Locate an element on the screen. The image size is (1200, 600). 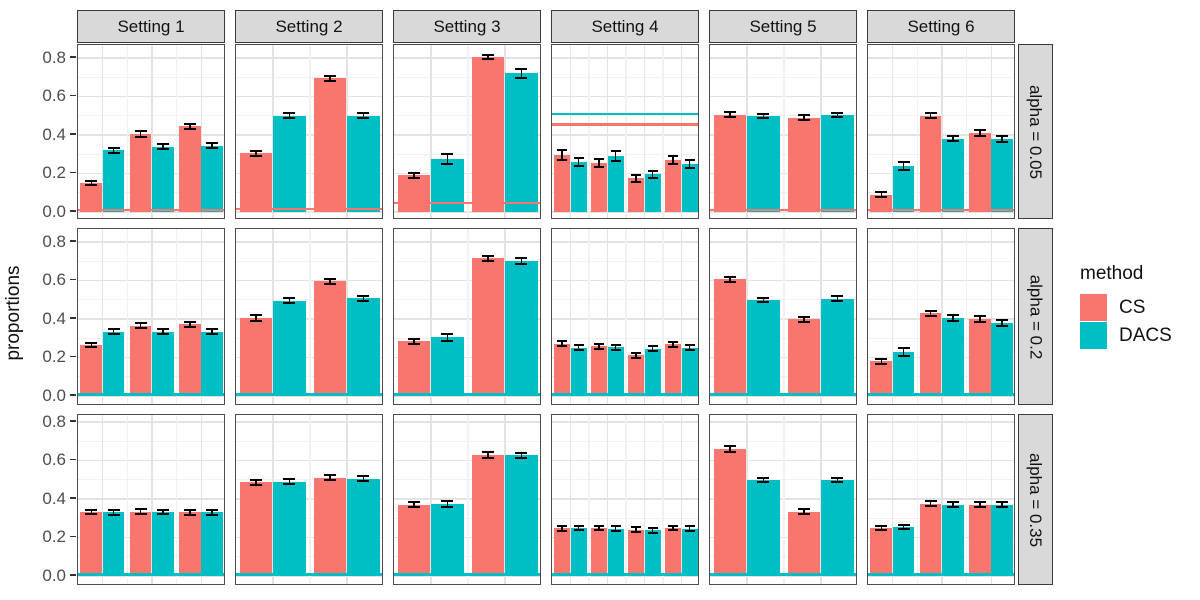
facet-row-strip: alpha = 0.2 is located at coordinates (1035, 316).